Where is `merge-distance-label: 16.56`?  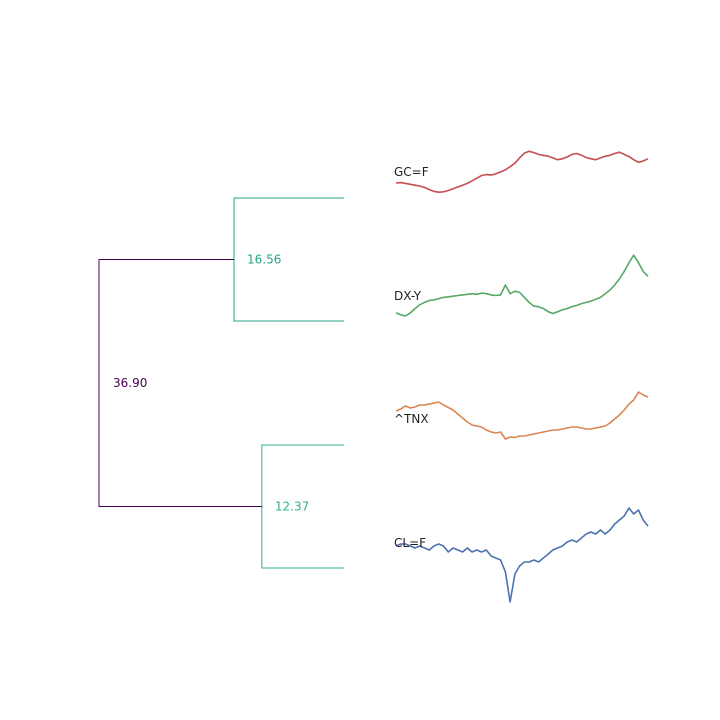
merge-distance-label: 16.56 is located at coordinates (264, 260).